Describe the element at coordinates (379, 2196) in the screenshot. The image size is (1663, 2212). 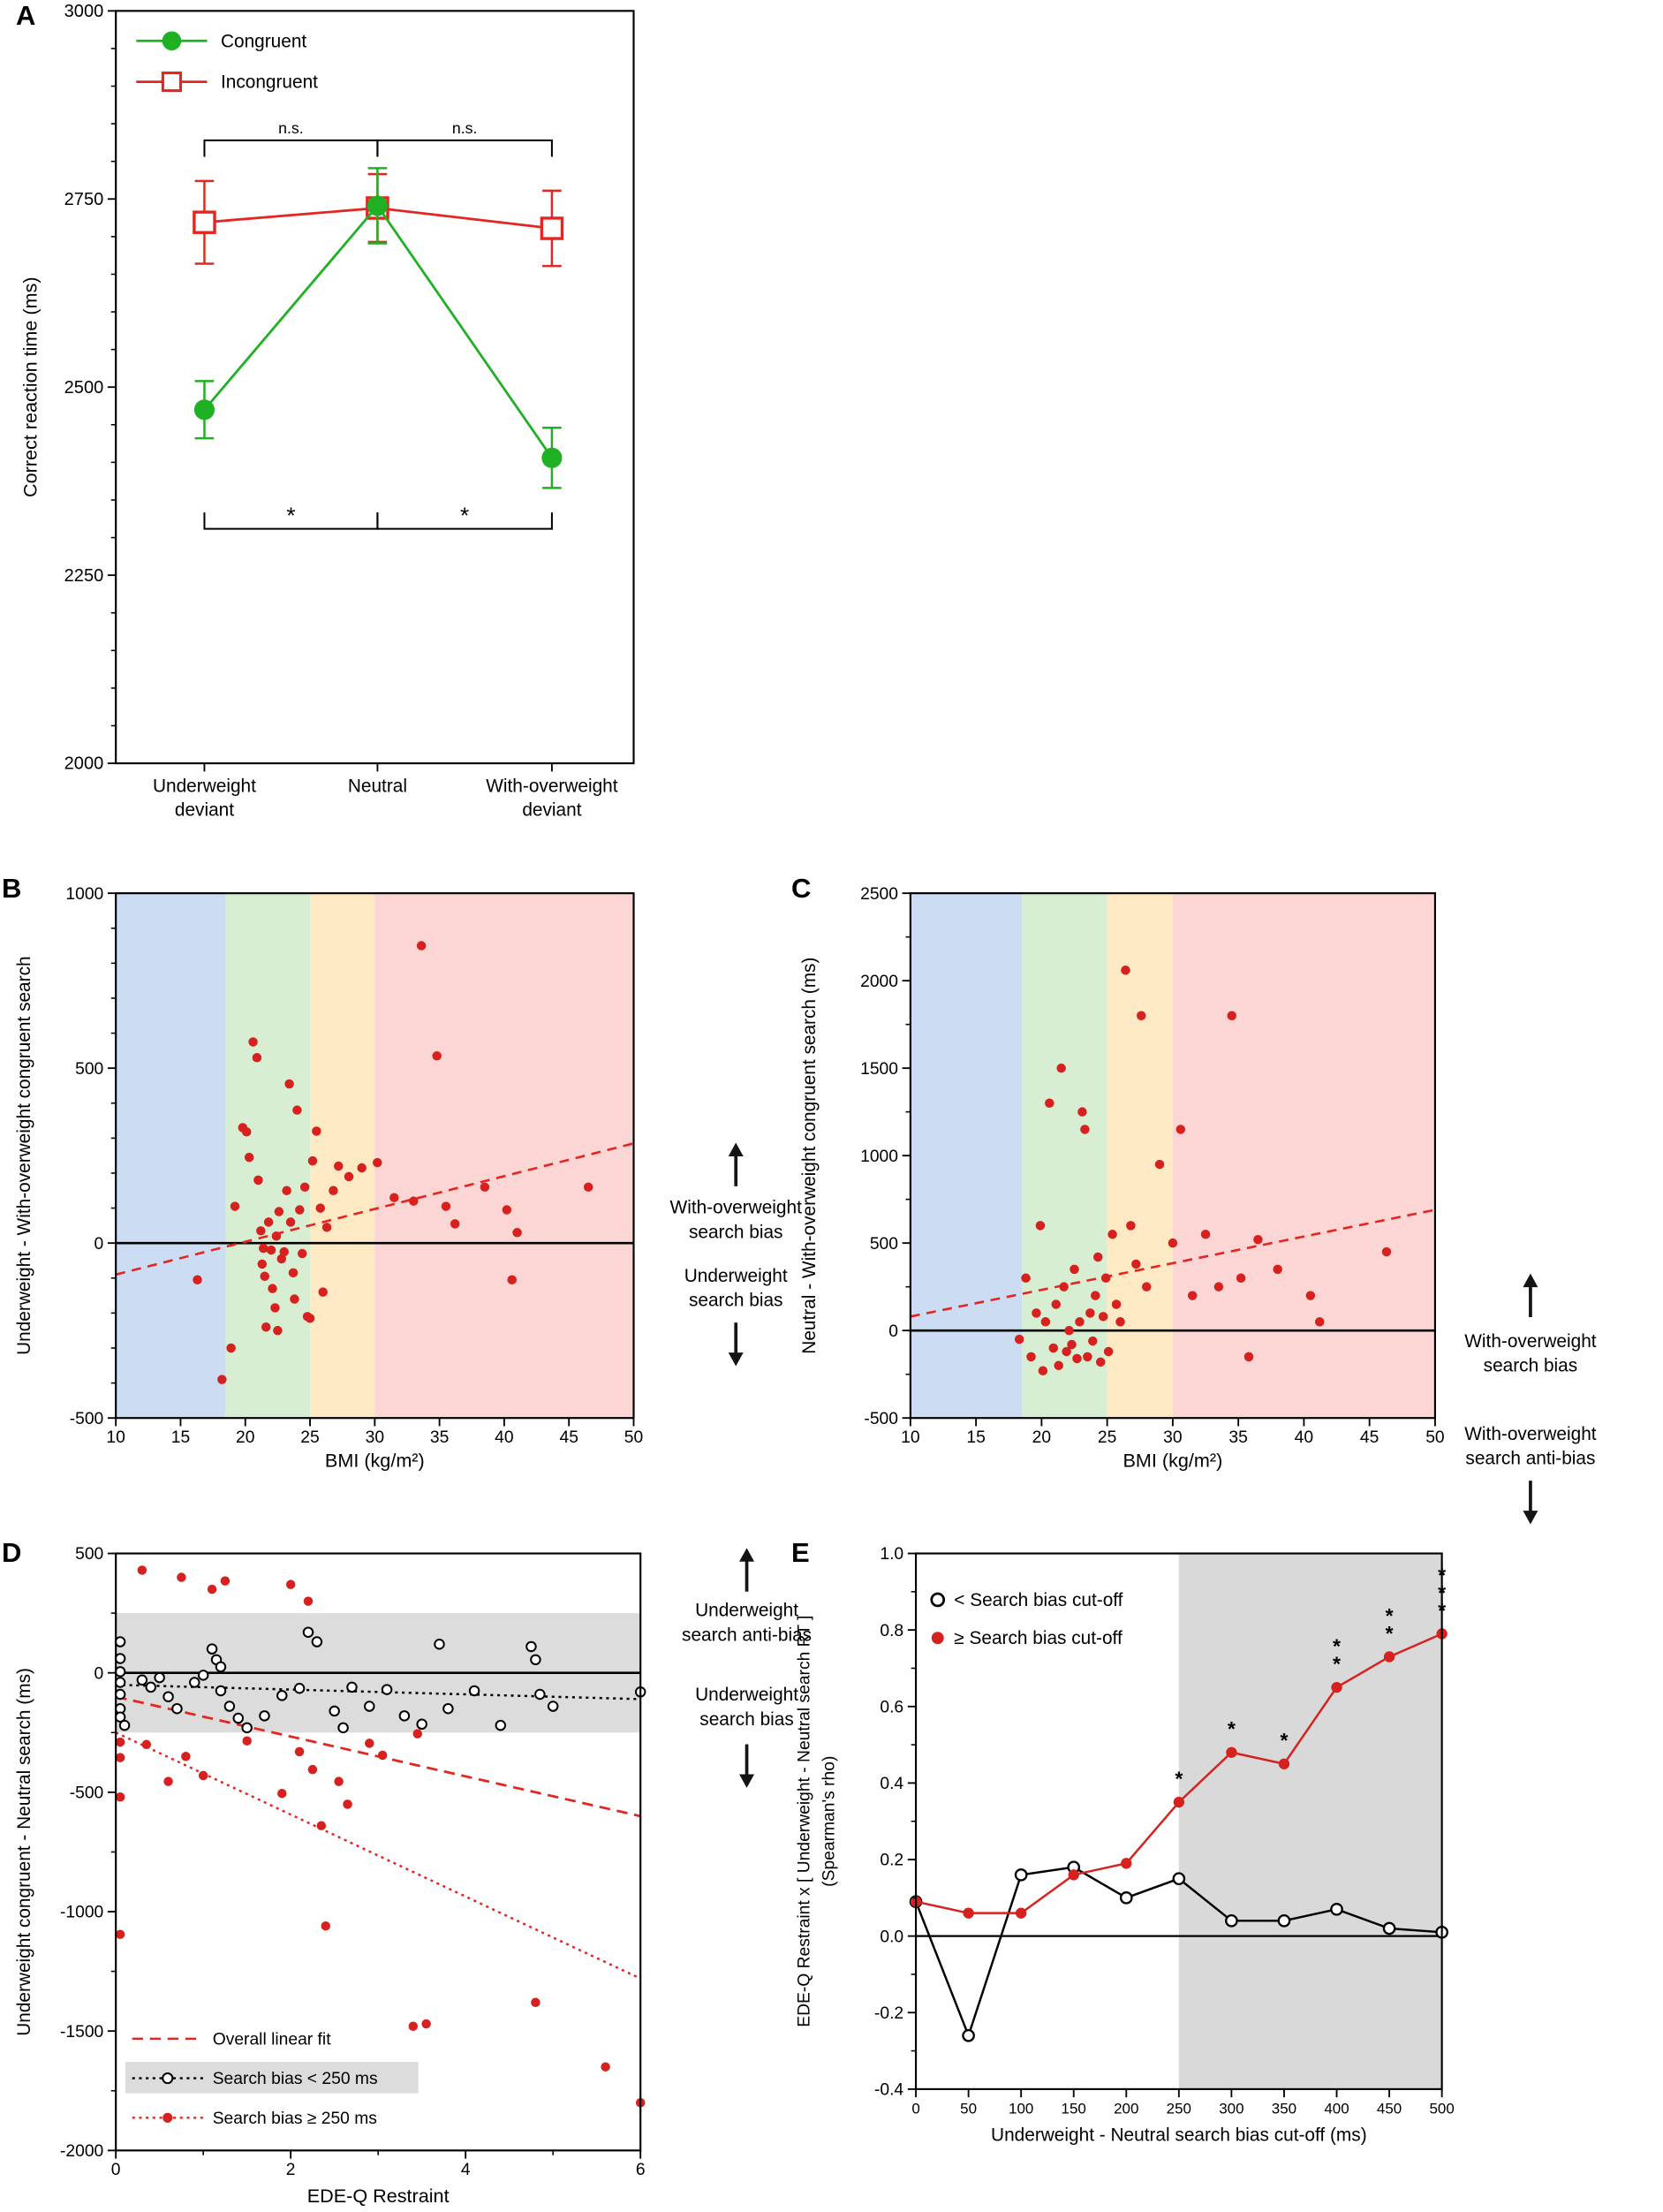
I see `x-axis-title: EDE-Q Restraint` at that location.